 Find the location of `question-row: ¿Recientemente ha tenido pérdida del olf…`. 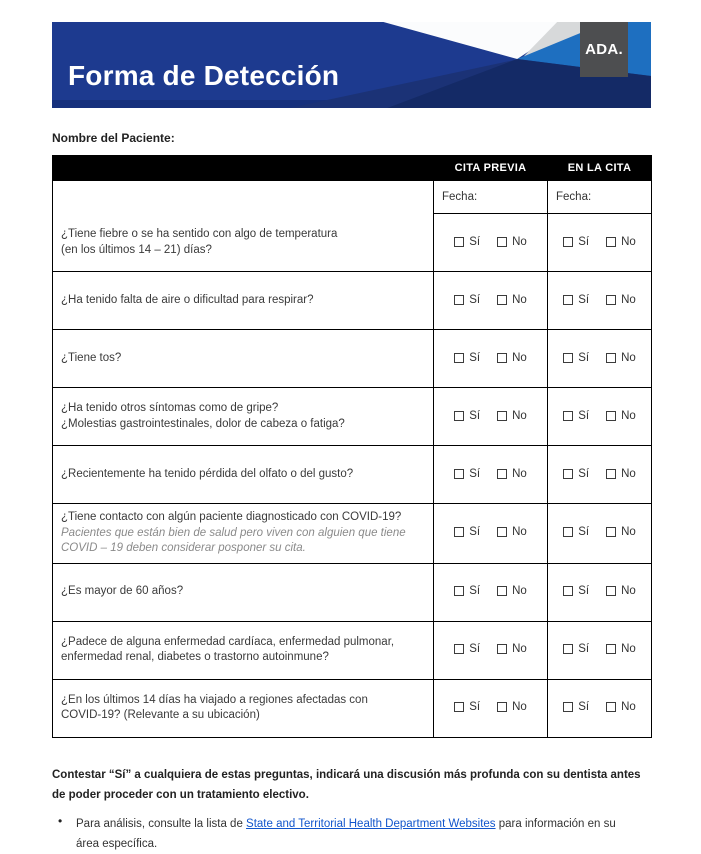

question-row: ¿Recientemente ha tenido pérdida del olf… is located at coordinates (352, 474).